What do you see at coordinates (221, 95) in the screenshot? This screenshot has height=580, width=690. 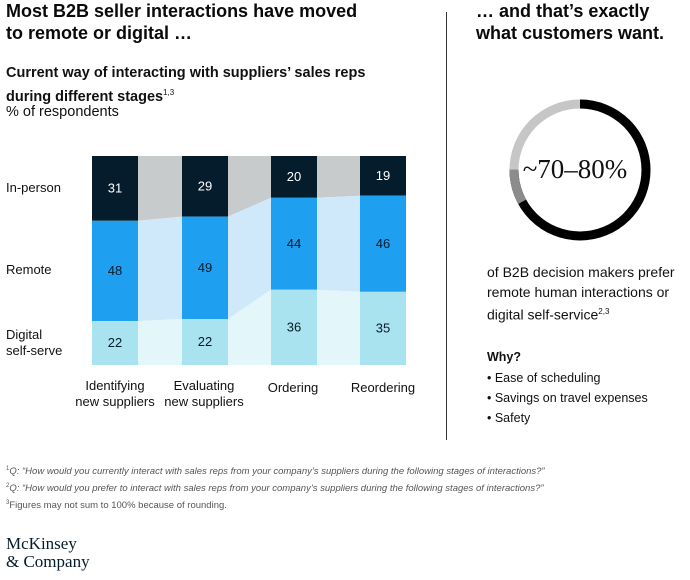 I see `chart-subtitle-line: during different stages1,3` at bounding box center [221, 95].